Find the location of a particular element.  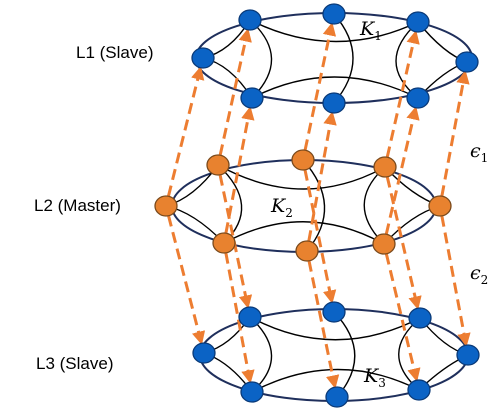

layer-ring-l1 is located at coordinates (334, 58).